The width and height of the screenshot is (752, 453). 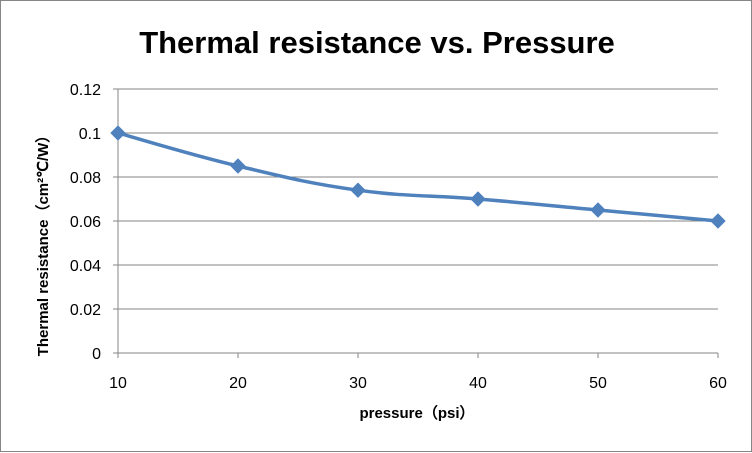 I want to click on y-tick-label: 0.06, so click(x=85, y=222).